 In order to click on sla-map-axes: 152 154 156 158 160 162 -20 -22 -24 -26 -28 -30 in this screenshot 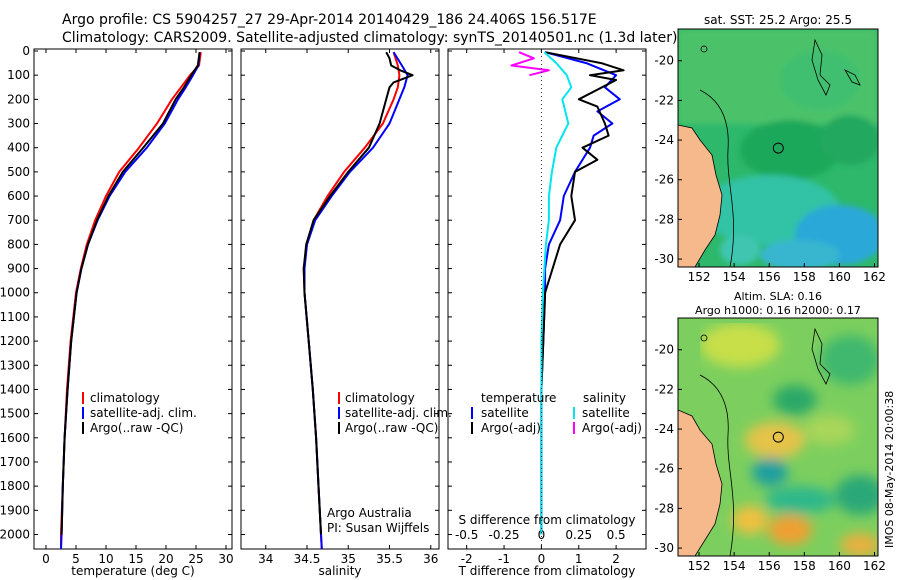, I will do `click(770, 458)`.